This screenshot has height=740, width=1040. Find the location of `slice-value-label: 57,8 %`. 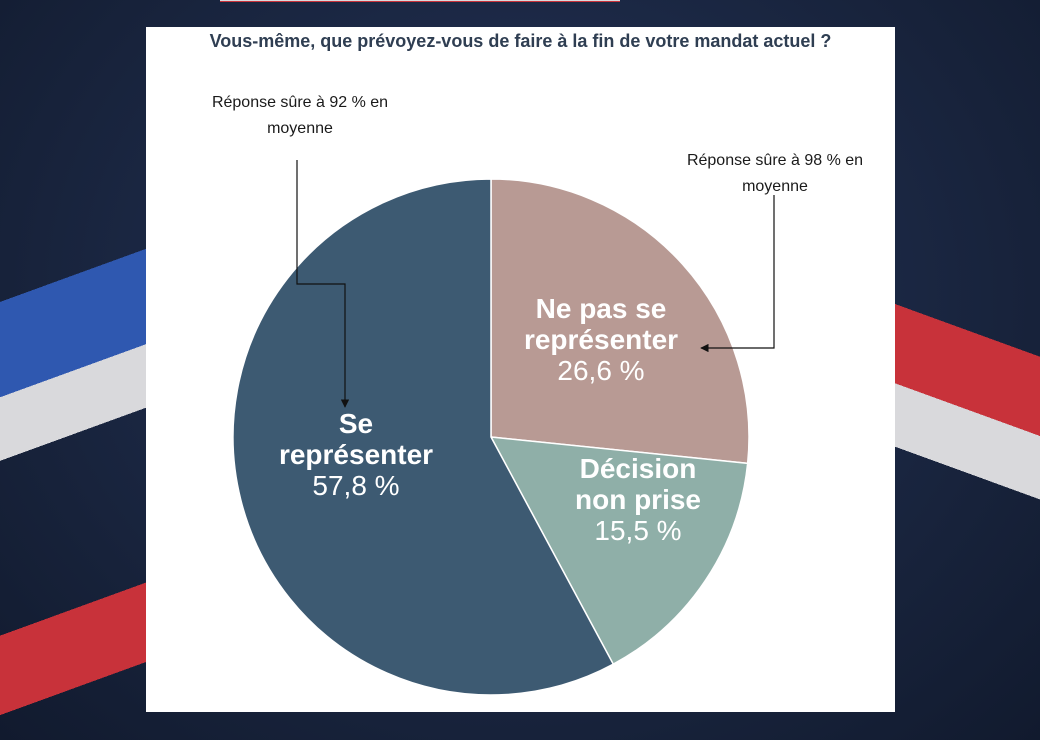

slice-value-label: 57,8 % is located at coordinates (355, 485).